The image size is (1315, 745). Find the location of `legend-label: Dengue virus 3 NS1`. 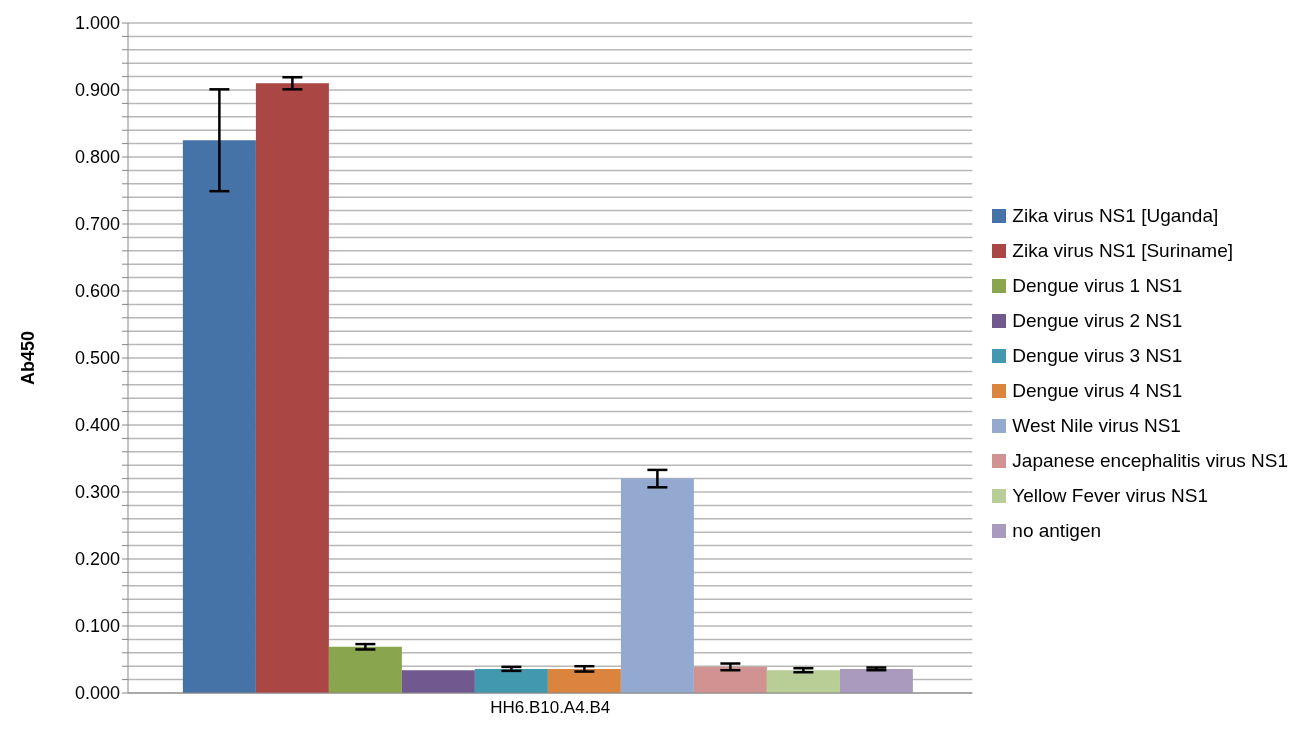

legend-label: Dengue virus 3 NS1 is located at coordinates (1097, 355).